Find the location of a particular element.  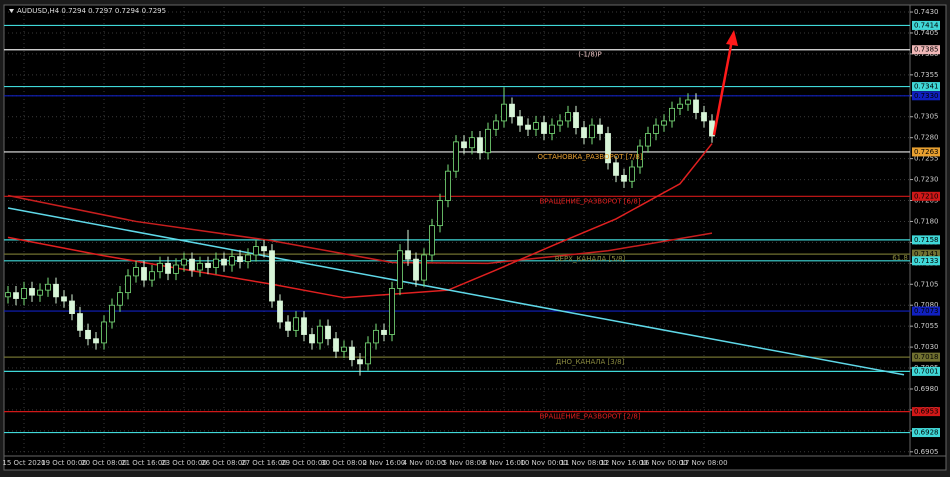

y-tick-label: 0.7230 is located at coordinates (926, 180).